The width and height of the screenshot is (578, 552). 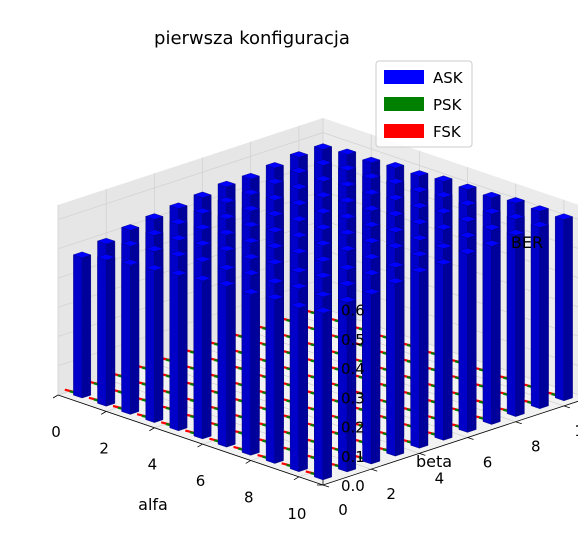 What do you see at coordinates (424, 104) in the screenshot?
I see `legend: ASK PSK FSK` at bounding box center [424, 104].